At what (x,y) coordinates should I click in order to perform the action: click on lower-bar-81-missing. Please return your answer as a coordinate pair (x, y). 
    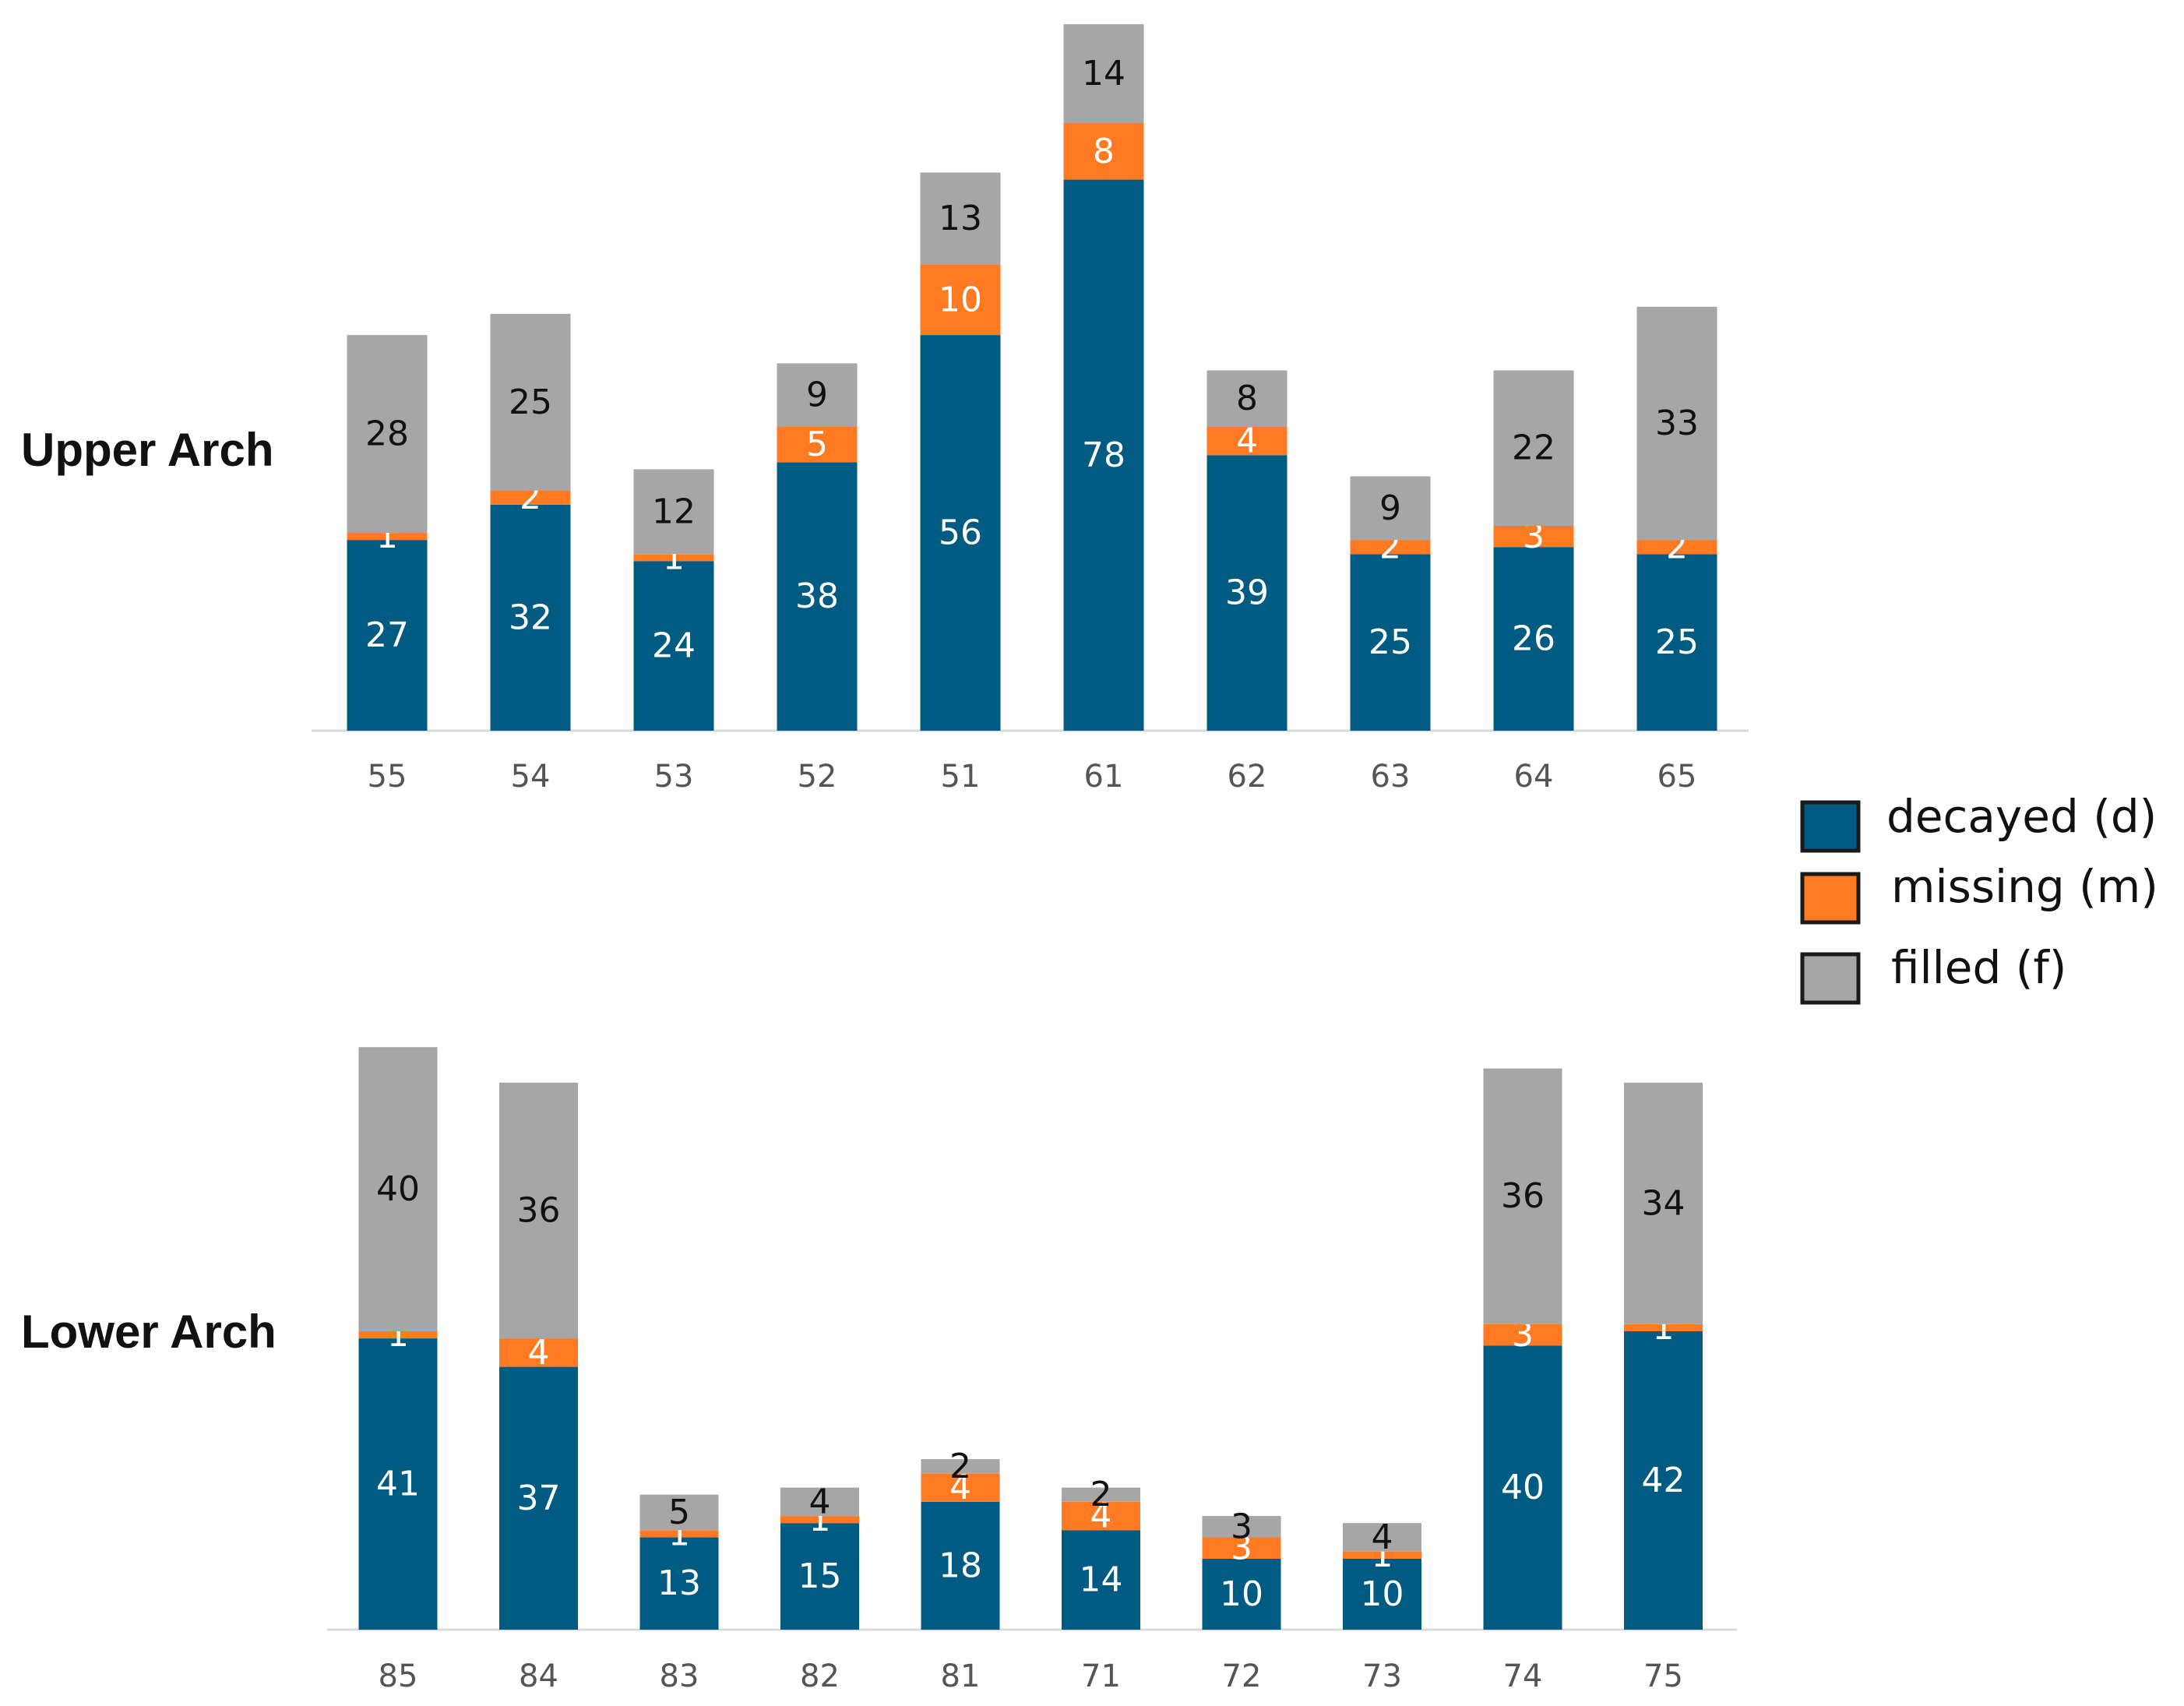
    Looking at the image, I should click on (960, 1487).